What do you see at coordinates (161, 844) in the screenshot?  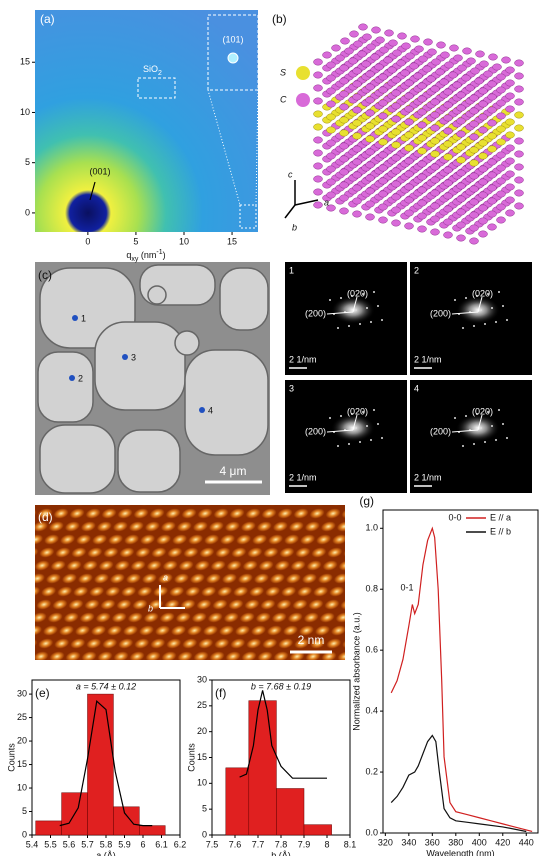 I see `x-tick-label: 6.1` at bounding box center [161, 844].